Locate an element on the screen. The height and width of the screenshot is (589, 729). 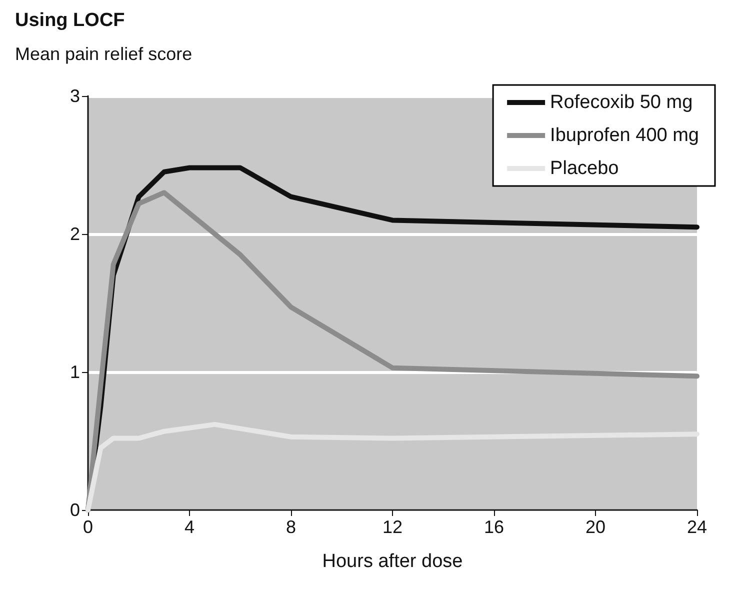
y-tick-label: 3 is located at coordinates (75, 96).